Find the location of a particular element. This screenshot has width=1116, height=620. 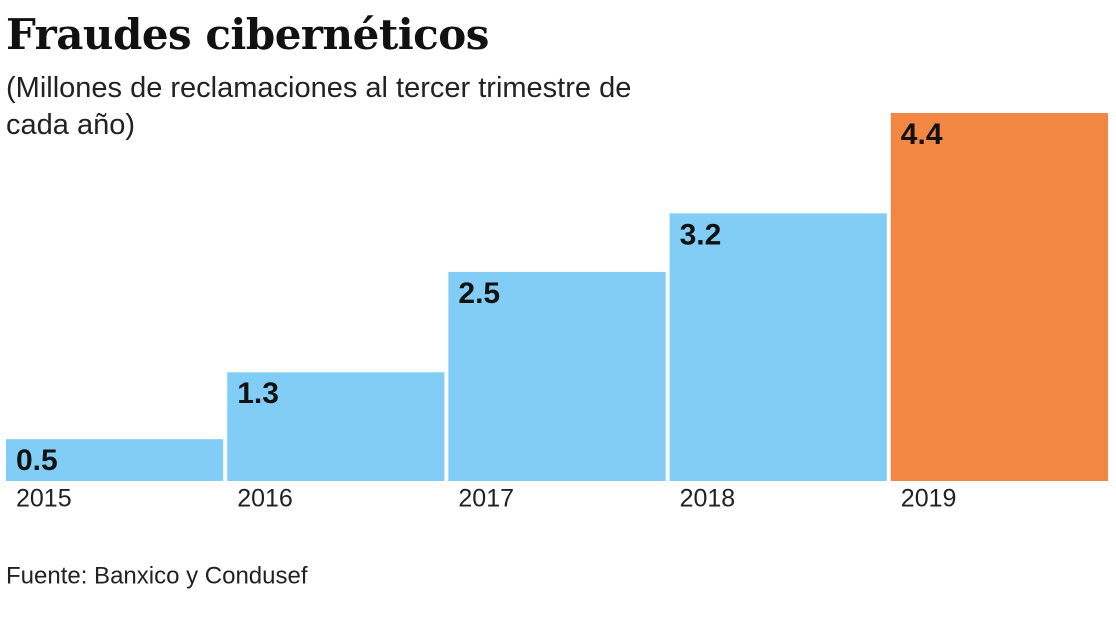

value-label: 2.5 is located at coordinates (479, 293).